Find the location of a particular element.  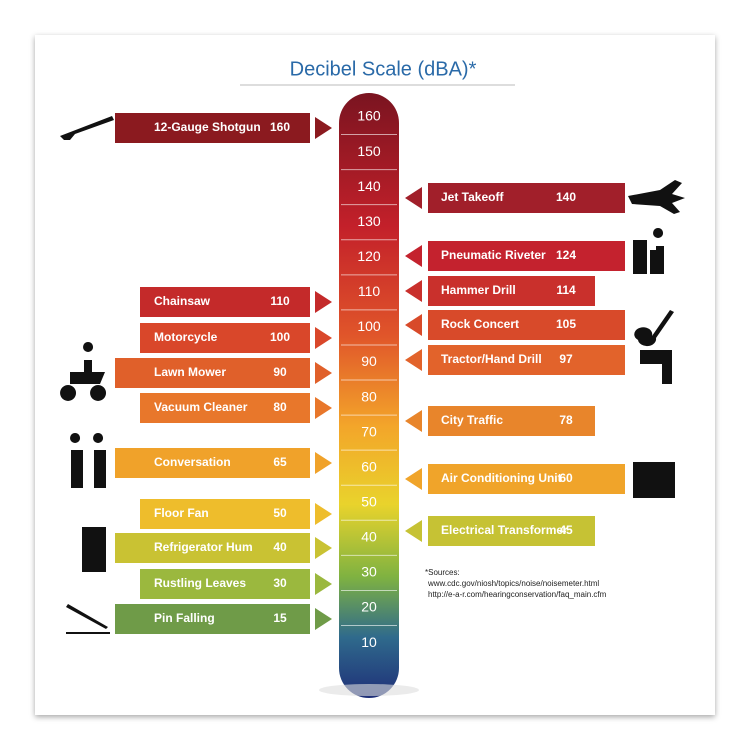

item-label: Rock Concert is located at coordinates (480, 324).